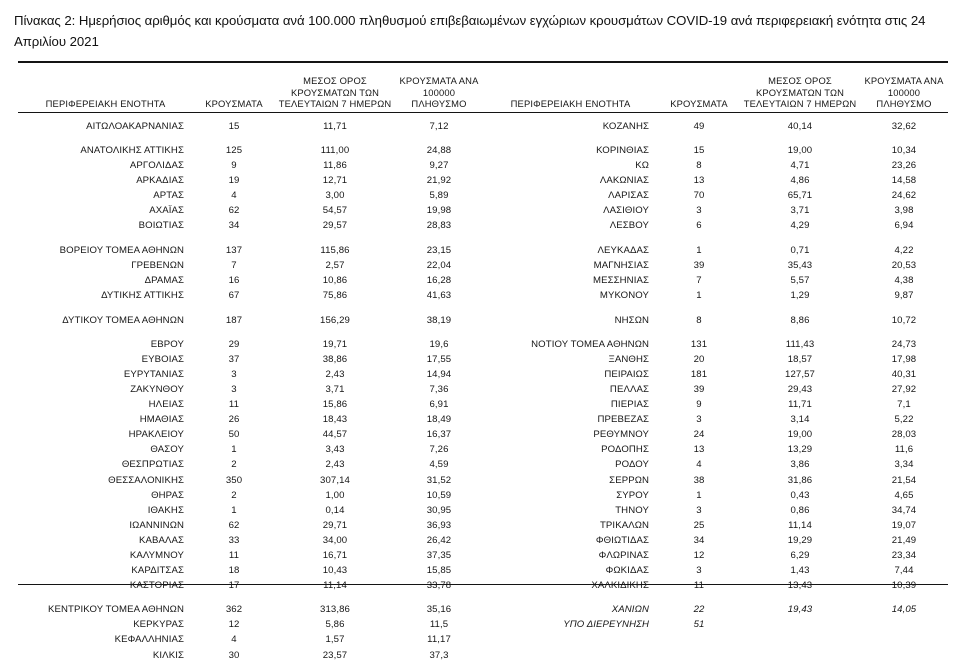 The image size is (978, 663). What do you see at coordinates (624, 525) in the screenshot?
I see `cell-regional-unit: ΤΡΙΚΑΛΩΝ` at bounding box center [624, 525].